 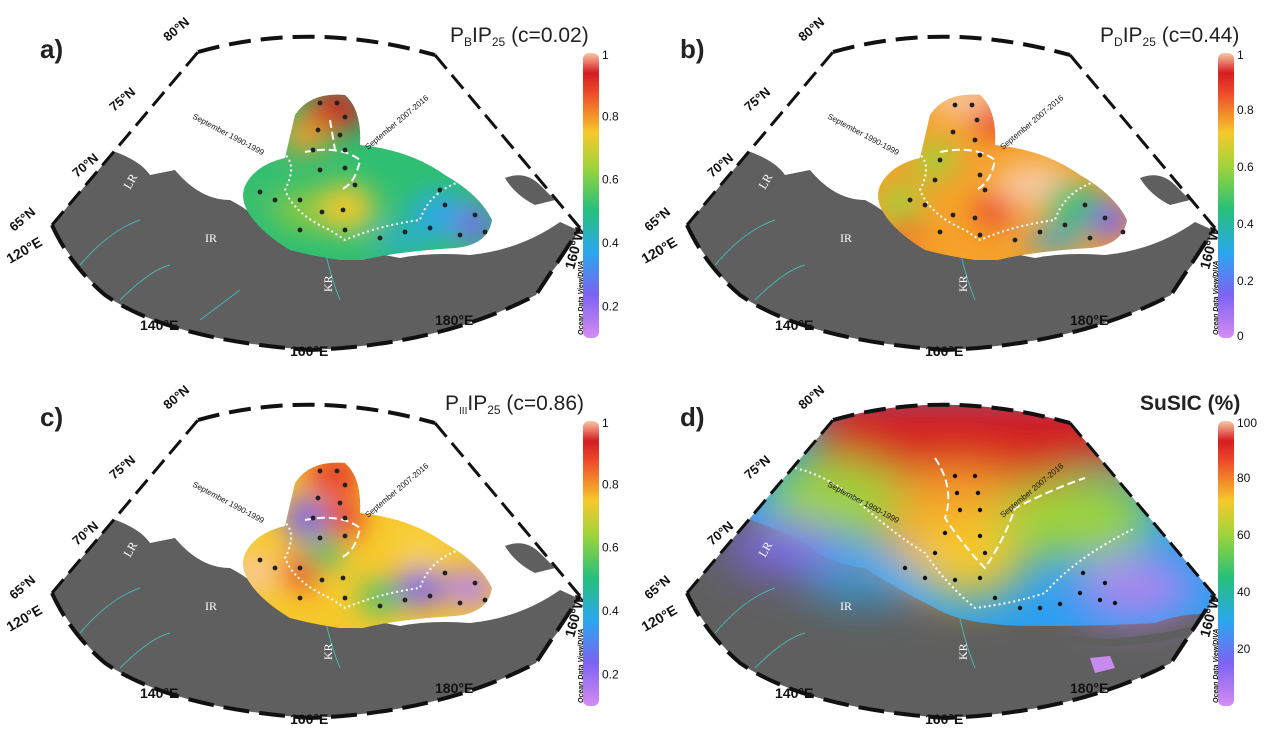 What do you see at coordinates (470, 200) in the screenshot?
I see `land-islands` at bounding box center [470, 200].